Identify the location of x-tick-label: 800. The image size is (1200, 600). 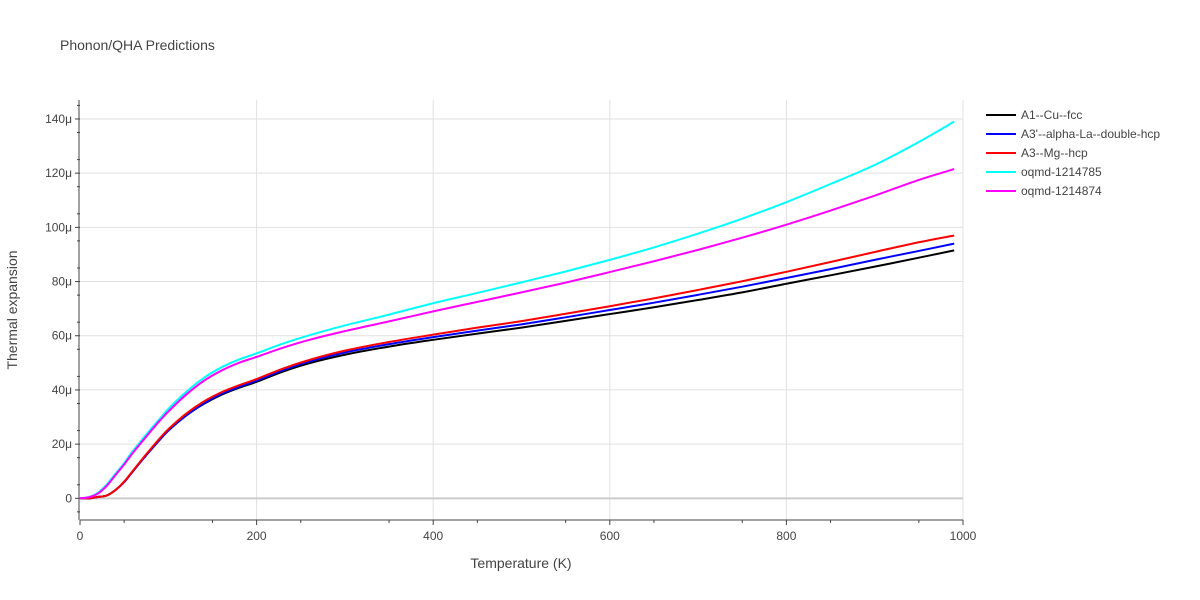
(786, 536).